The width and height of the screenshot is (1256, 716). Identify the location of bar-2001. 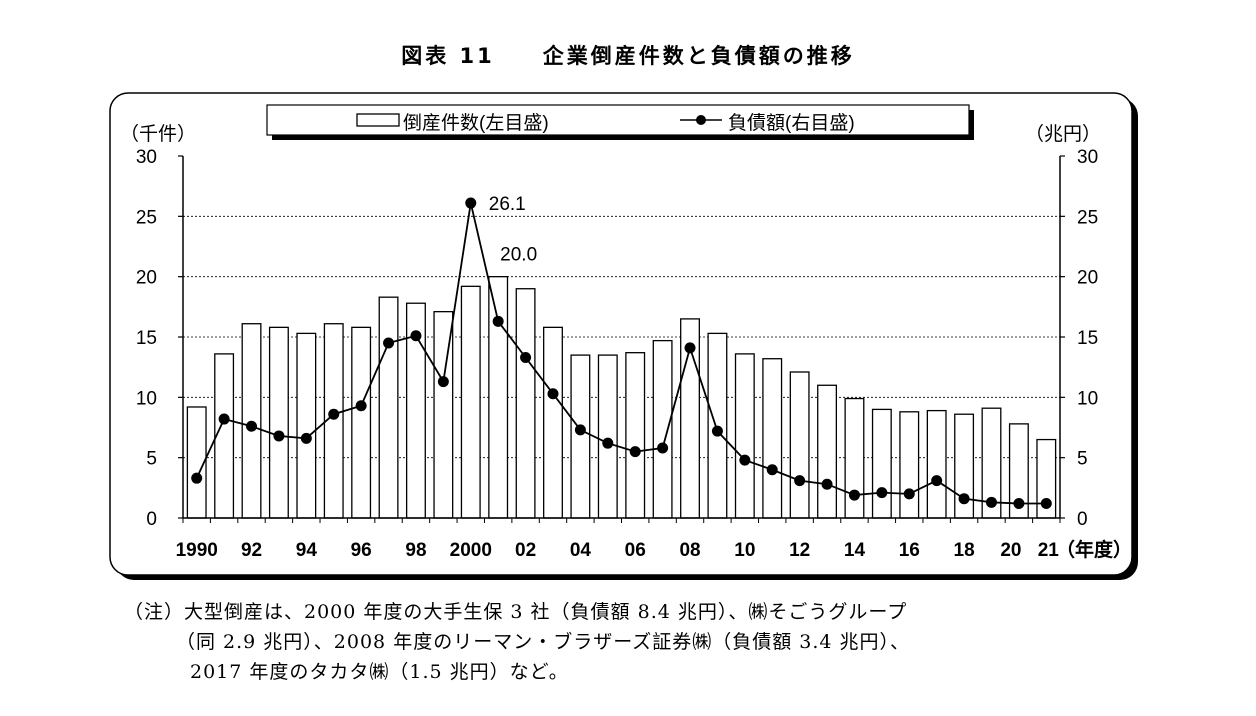
(498, 397).